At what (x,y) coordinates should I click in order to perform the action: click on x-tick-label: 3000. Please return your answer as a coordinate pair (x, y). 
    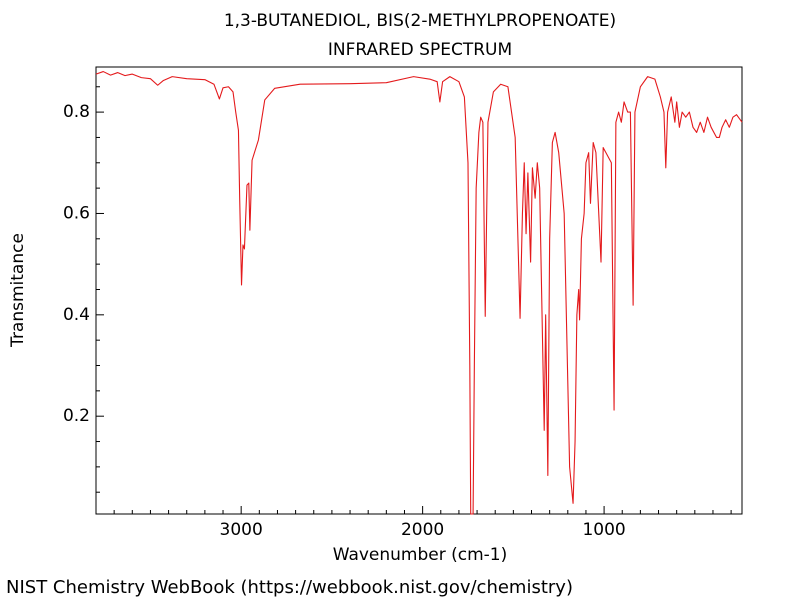
    Looking at the image, I should click on (241, 530).